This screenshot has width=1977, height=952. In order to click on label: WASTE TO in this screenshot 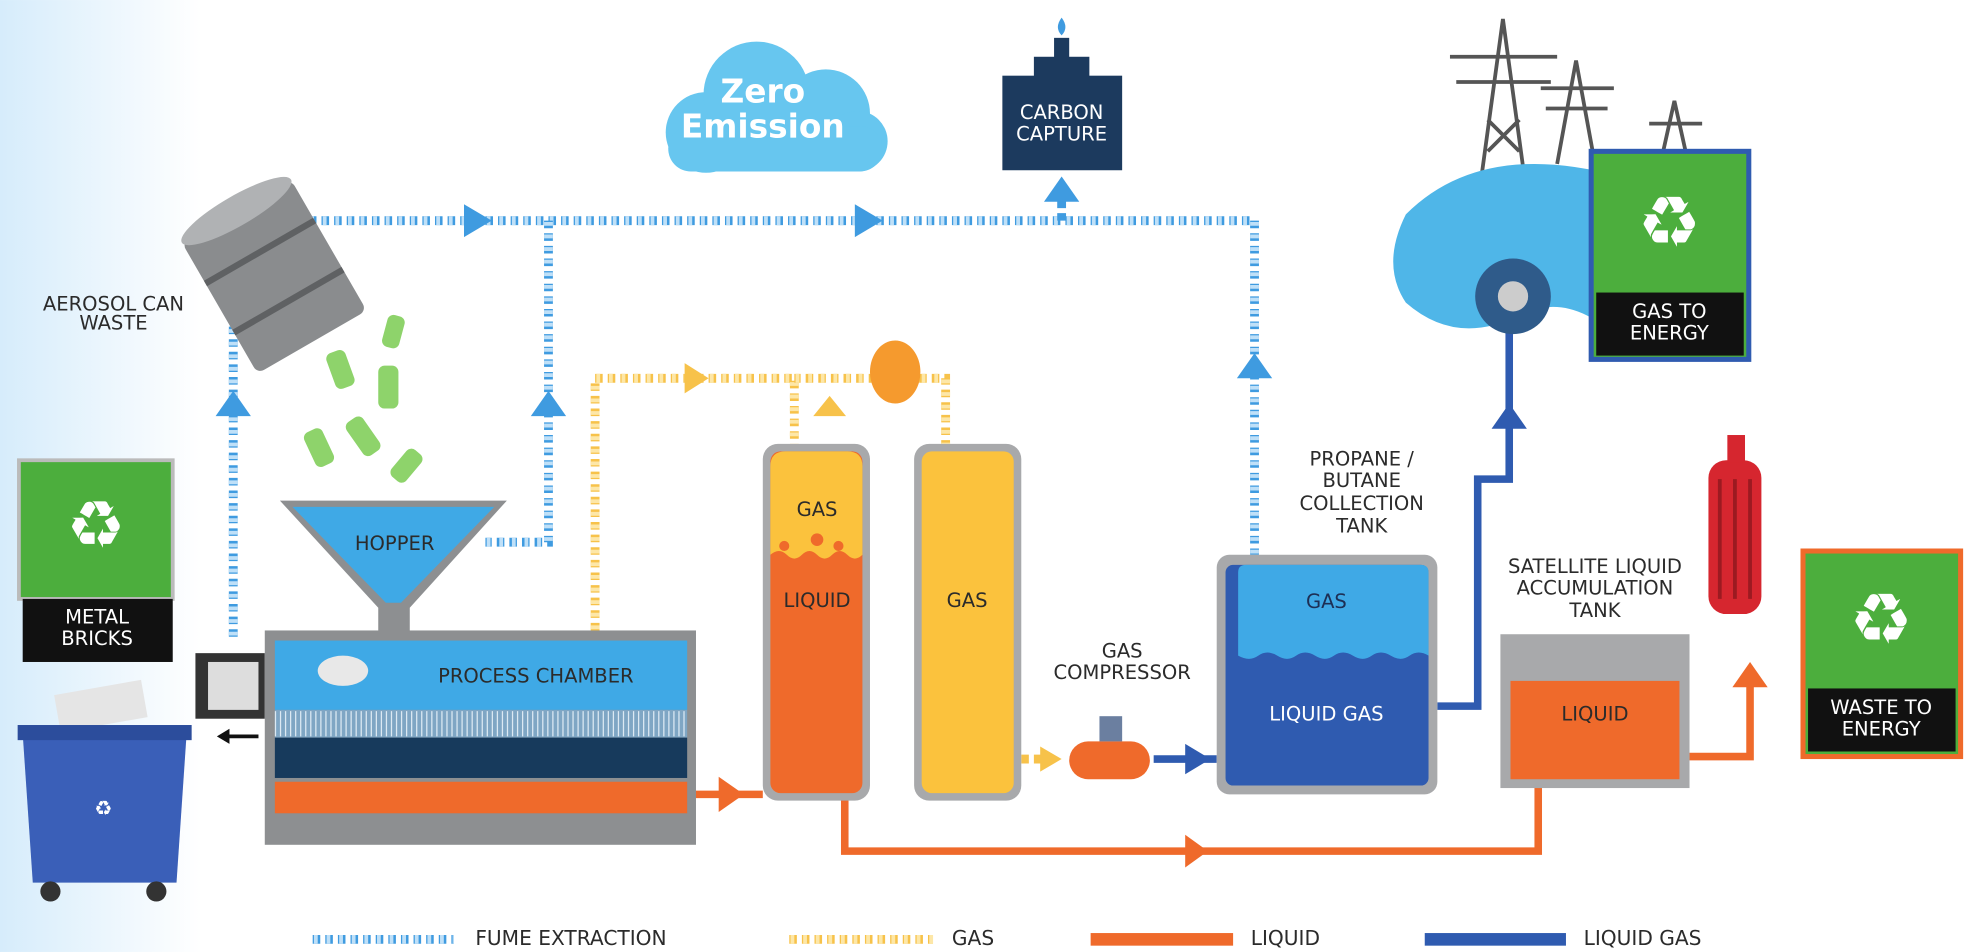, I will do `click(1881, 707)`.